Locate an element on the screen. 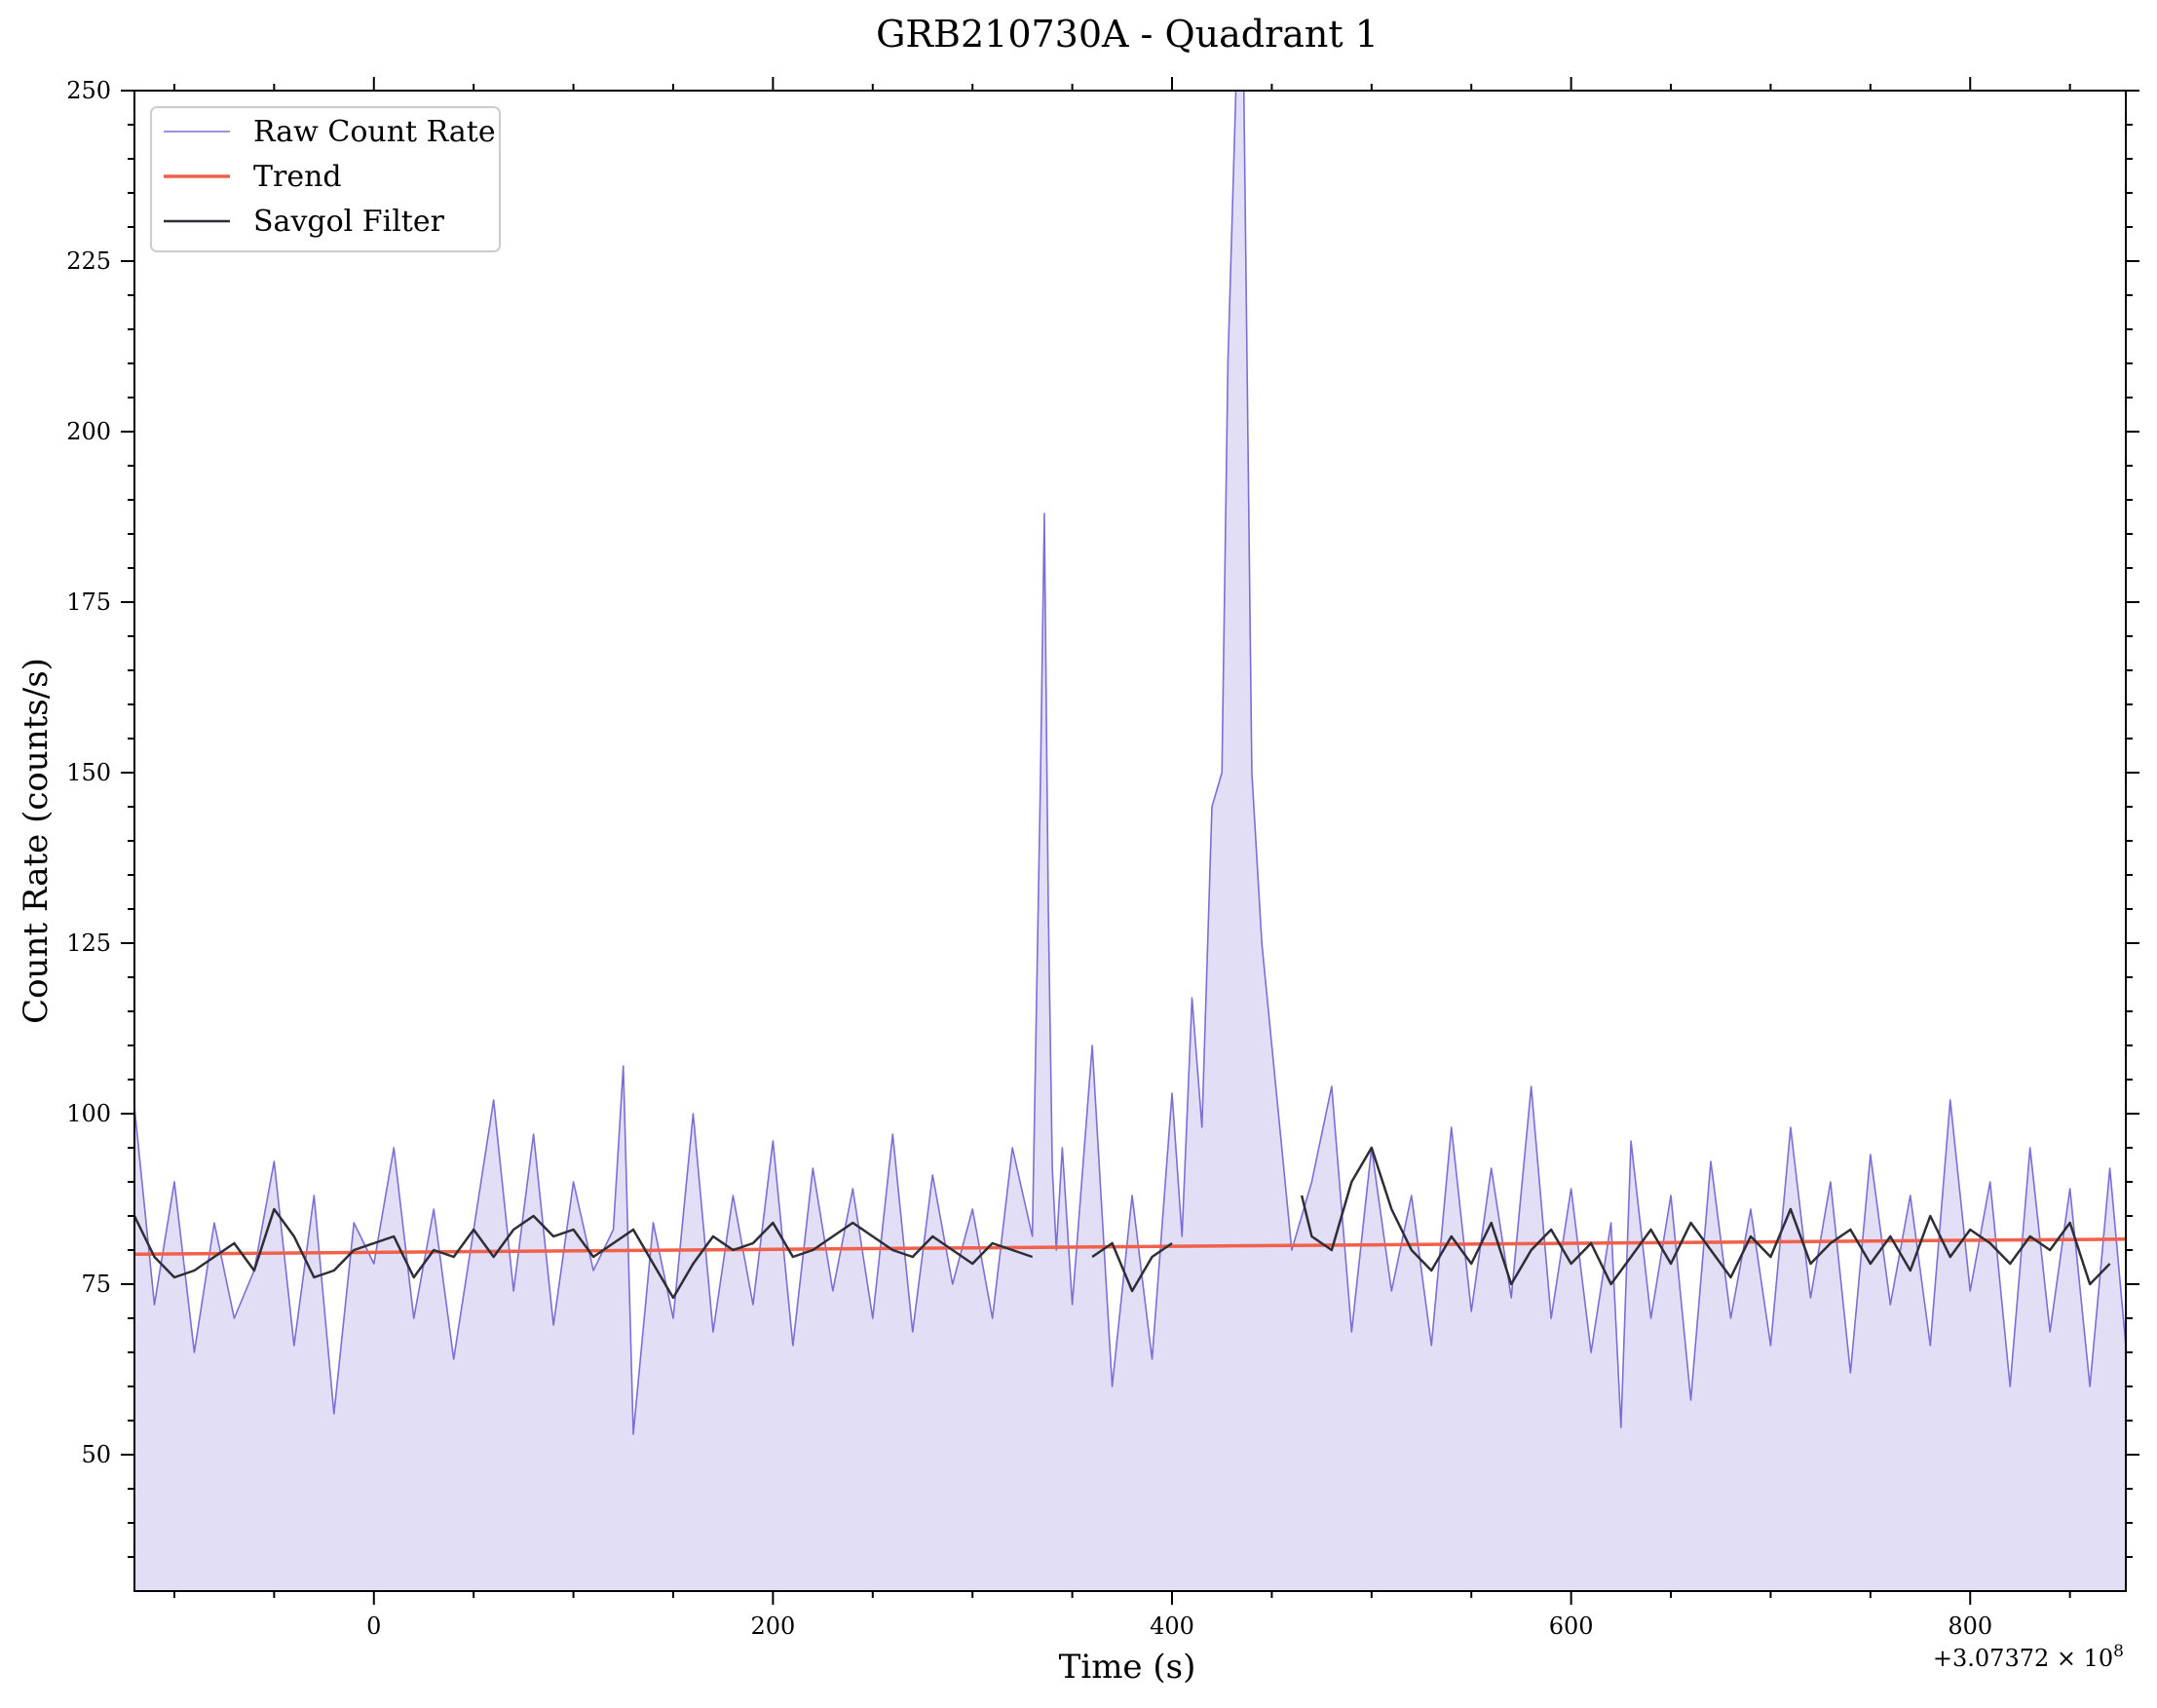  y-tick-label: 150 is located at coordinates (89, 773).